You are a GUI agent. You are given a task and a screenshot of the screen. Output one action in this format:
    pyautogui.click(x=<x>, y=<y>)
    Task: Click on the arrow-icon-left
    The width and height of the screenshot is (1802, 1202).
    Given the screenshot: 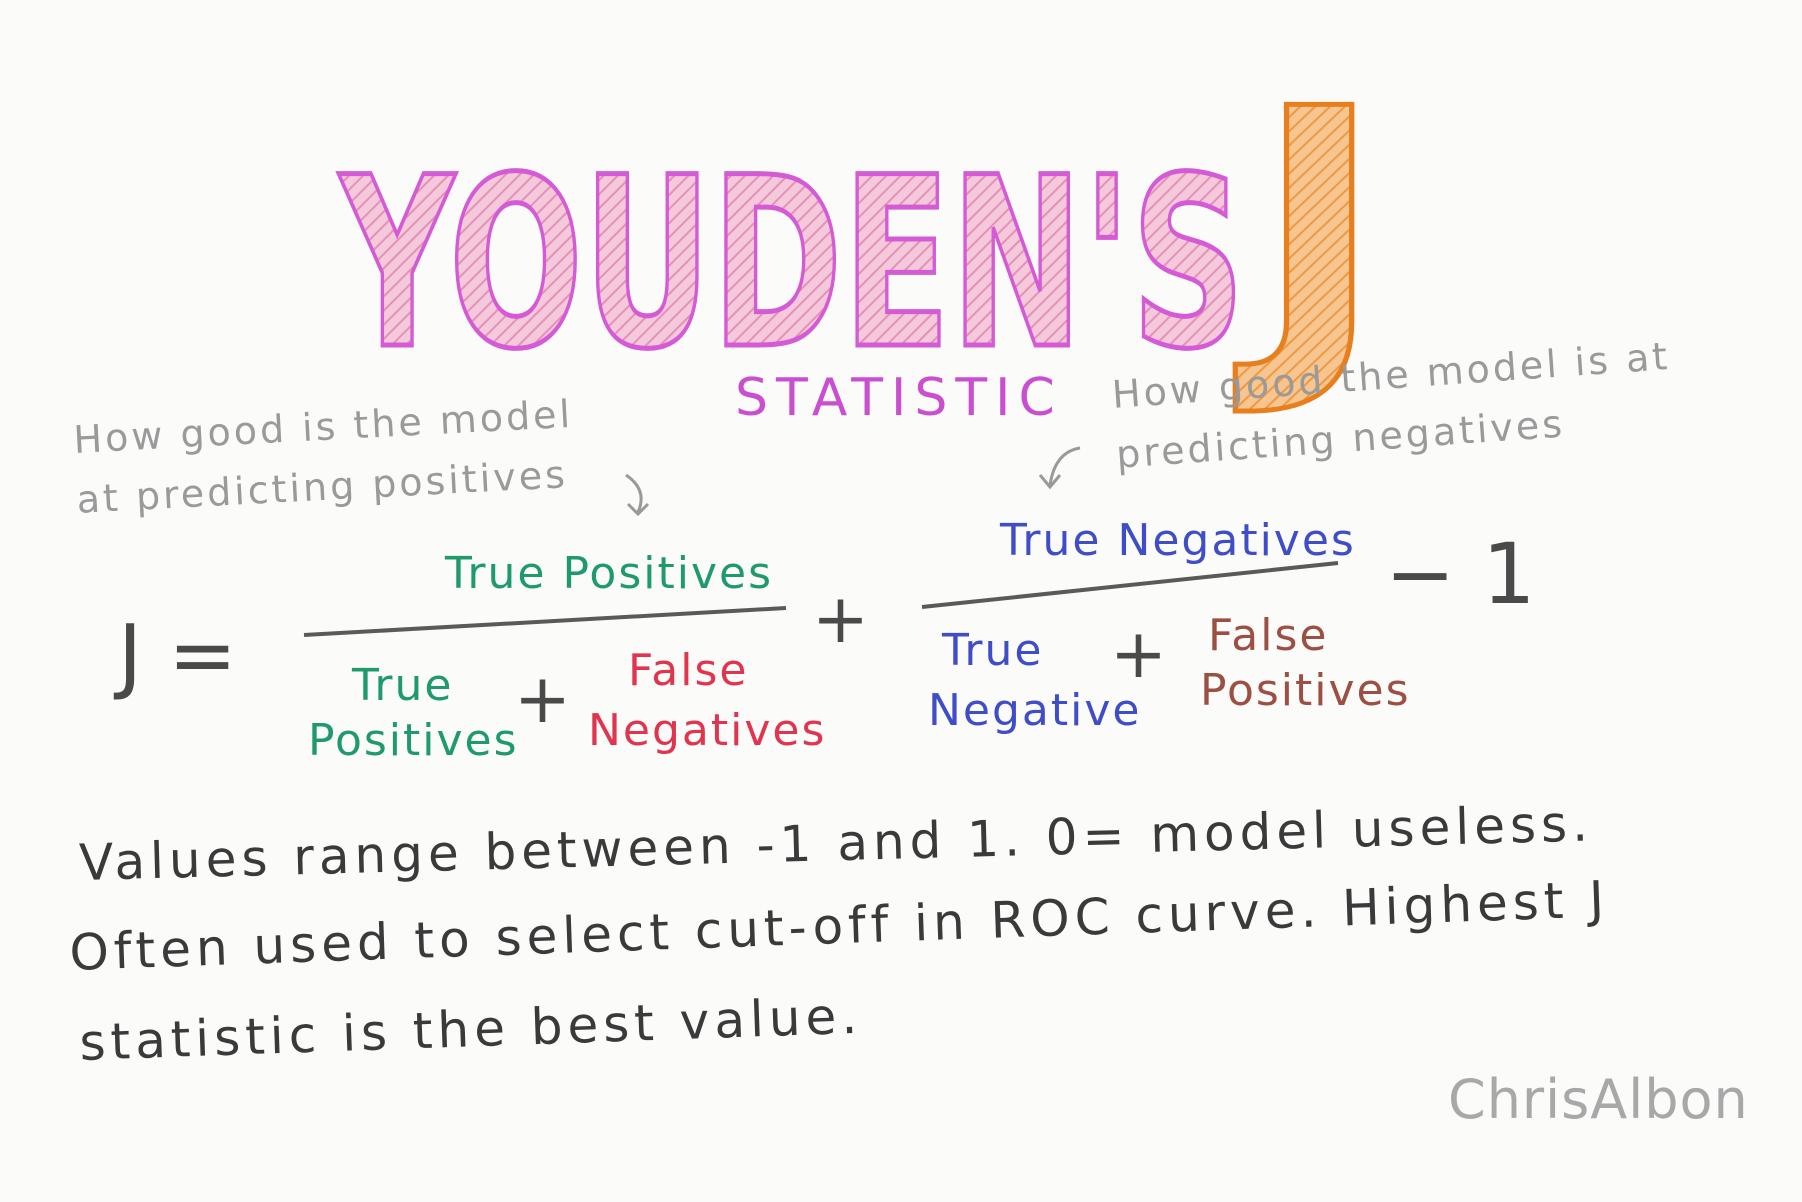 What is the action you would take?
    pyautogui.click(x=637, y=495)
    